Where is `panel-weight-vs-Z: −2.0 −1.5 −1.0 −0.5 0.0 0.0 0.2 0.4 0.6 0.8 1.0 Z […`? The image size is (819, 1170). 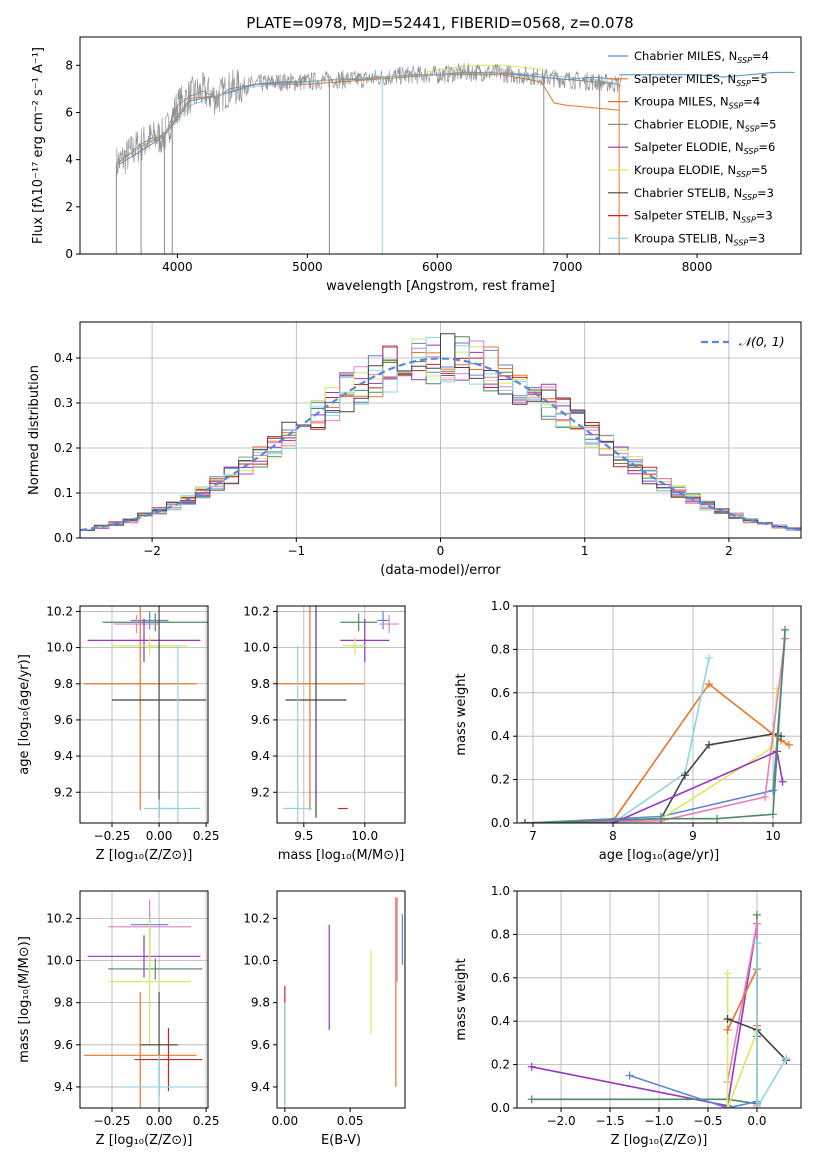
panel-weight-vs-Z: −2.0 −1.5 −1.0 −0.5 0.0 0.0 0.2 0.4 0.6 0.8 1.0 Z [… is located at coordinates (628, 1016).